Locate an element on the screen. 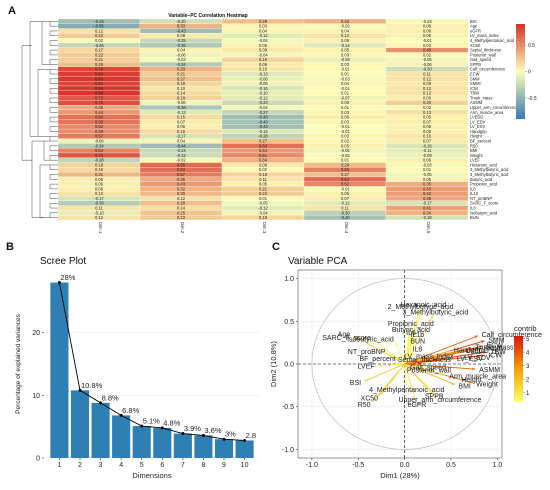 This screenshot has height=490, width=550. heatmap-row-label: XC50 is located at coordinates (475, 45).